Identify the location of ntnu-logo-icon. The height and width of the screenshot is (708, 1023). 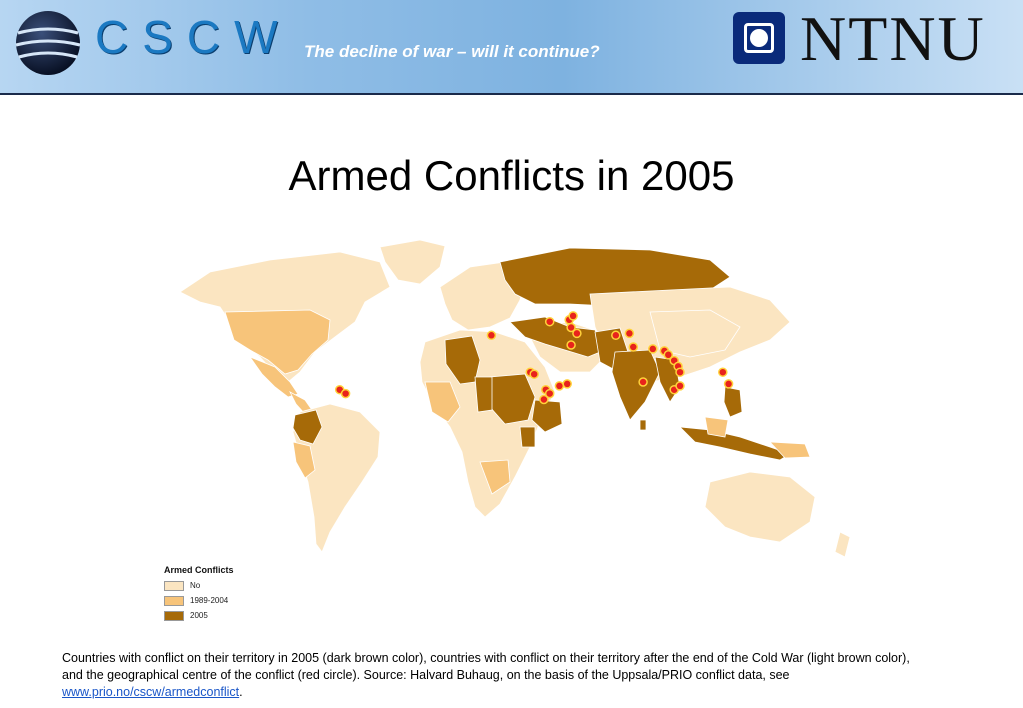
(759, 38).